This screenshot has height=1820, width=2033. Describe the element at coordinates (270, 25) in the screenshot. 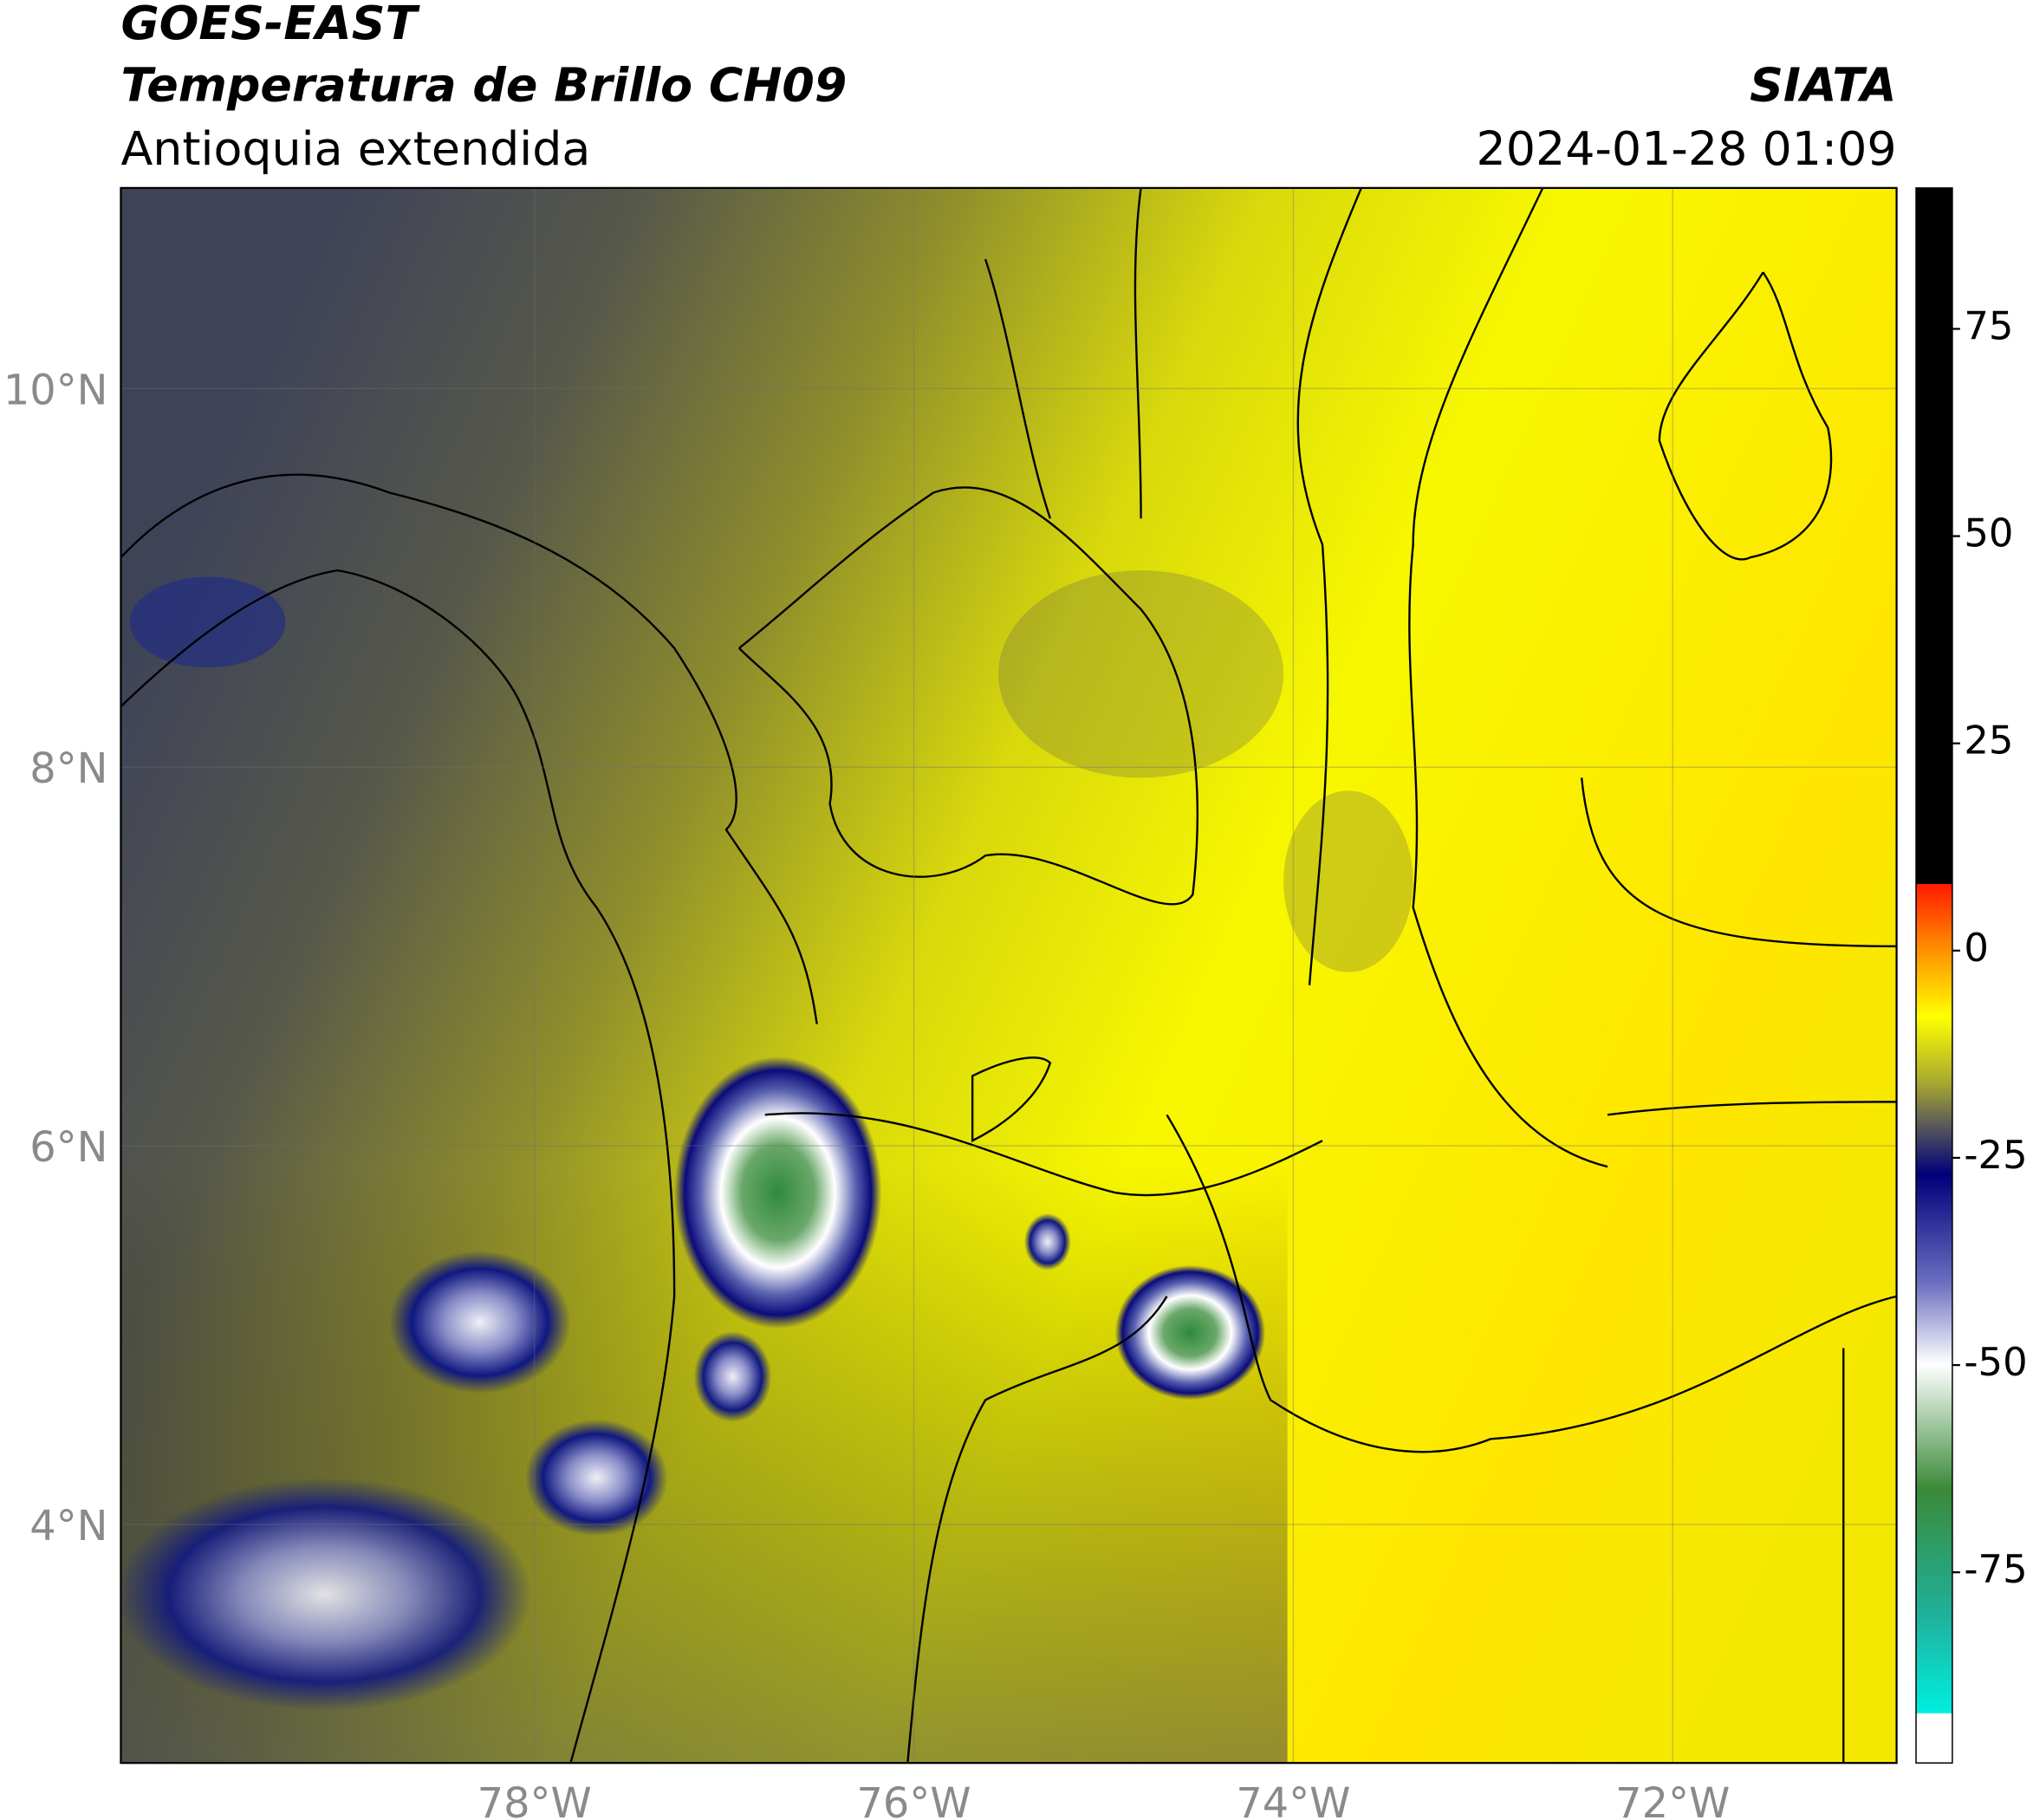

I see `title-line1: GOES-EAST` at that location.